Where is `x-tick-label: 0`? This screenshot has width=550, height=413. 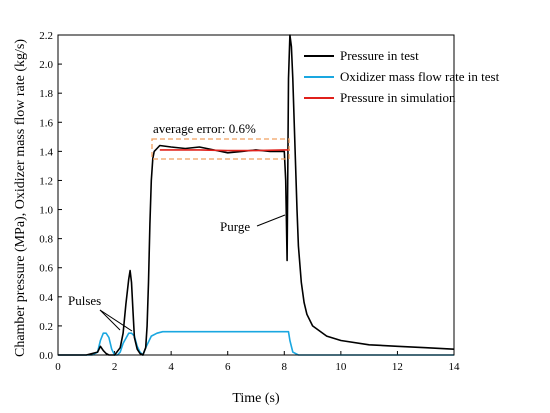 x-tick-label: 0 is located at coordinates (58, 367).